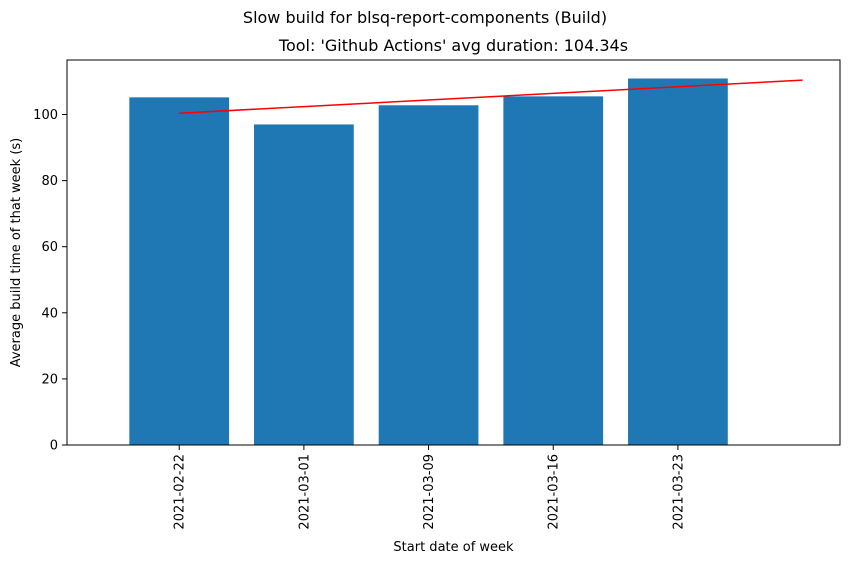  I want to click on x-tick-label: 2021-03-23, so click(678, 492).